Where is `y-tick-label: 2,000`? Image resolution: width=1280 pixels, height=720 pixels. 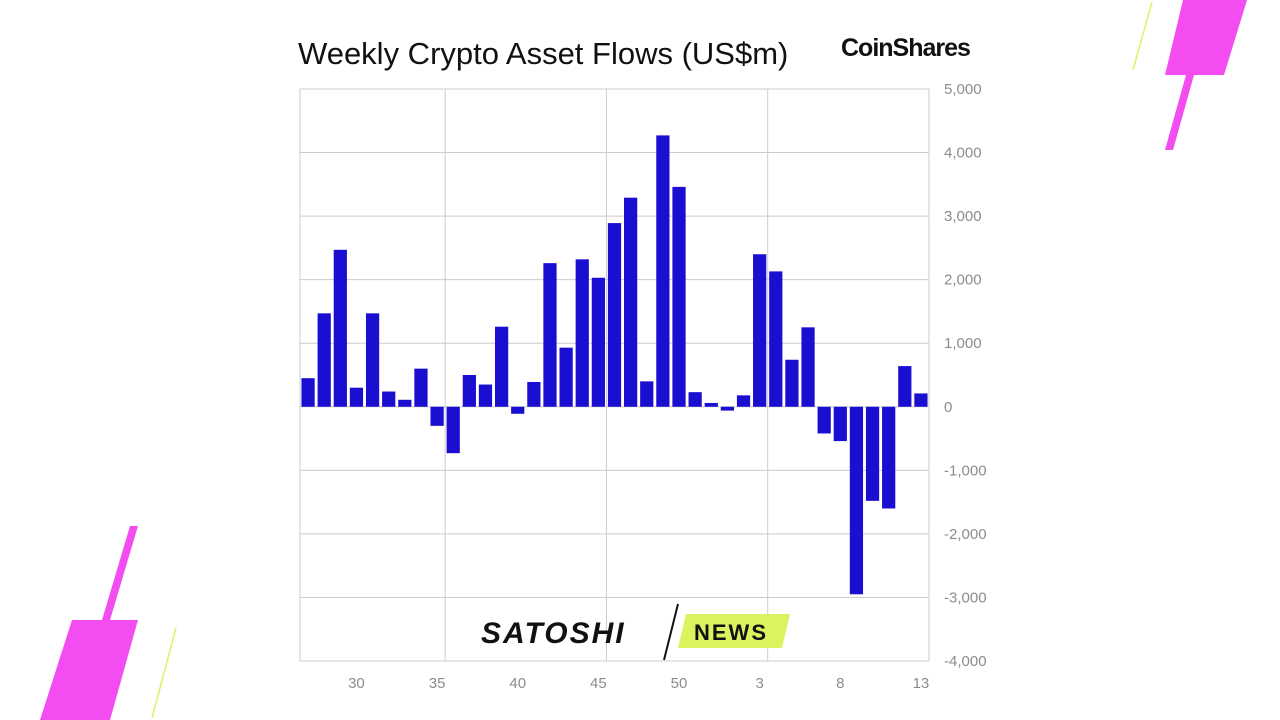 y-tick-label: 2,000 is located at coordinates (963, 280).